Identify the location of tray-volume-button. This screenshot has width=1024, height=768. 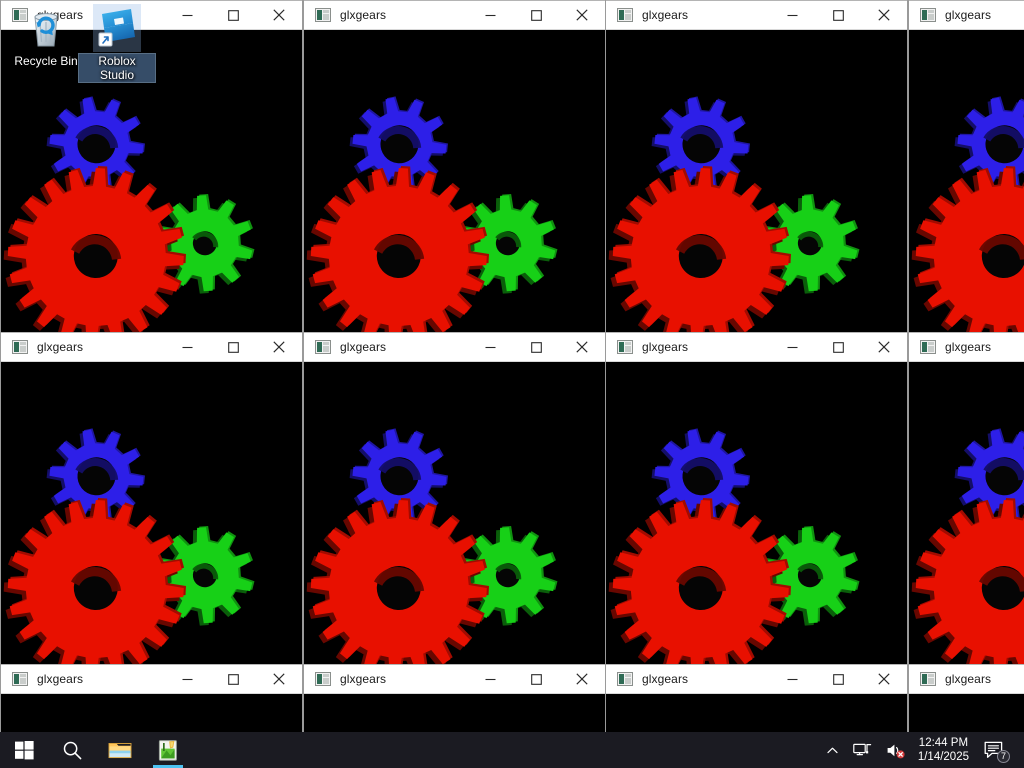
(895, 750).